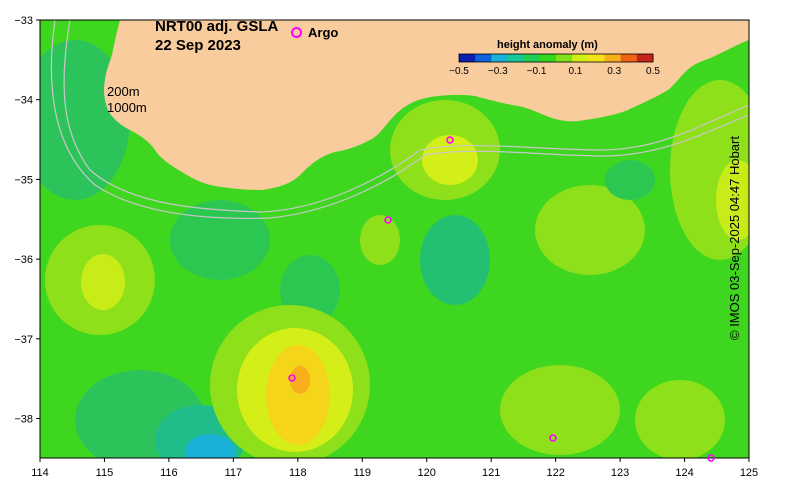 This screenshot has width=791, height=492. Describe the element at coordinates (491, 473) in the screenshot. I see `x-tick-label: 121` at that location.